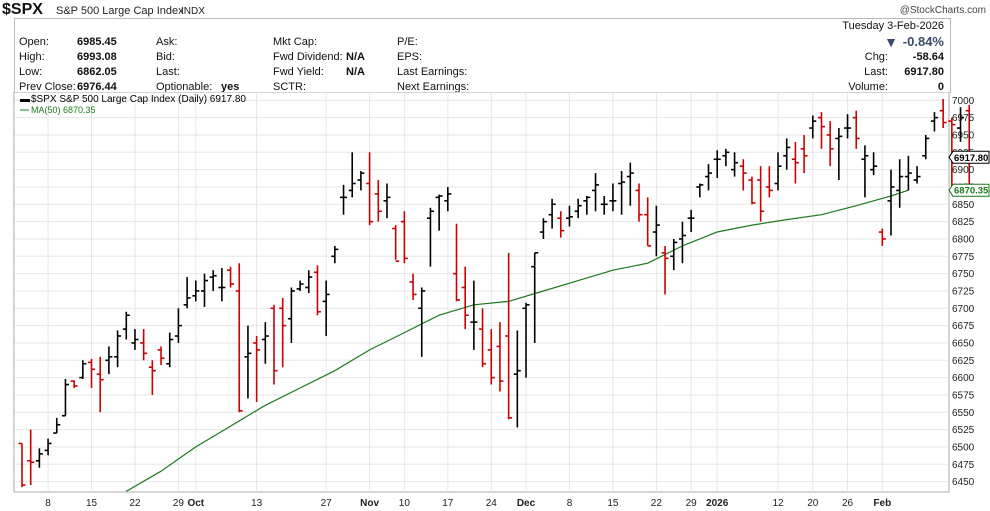 The height and width of the screenshot is (511, 990). Describe the element at coordinates (97, 87) in the screenshot. I see `prev-close-value: 6976.44` at that location.